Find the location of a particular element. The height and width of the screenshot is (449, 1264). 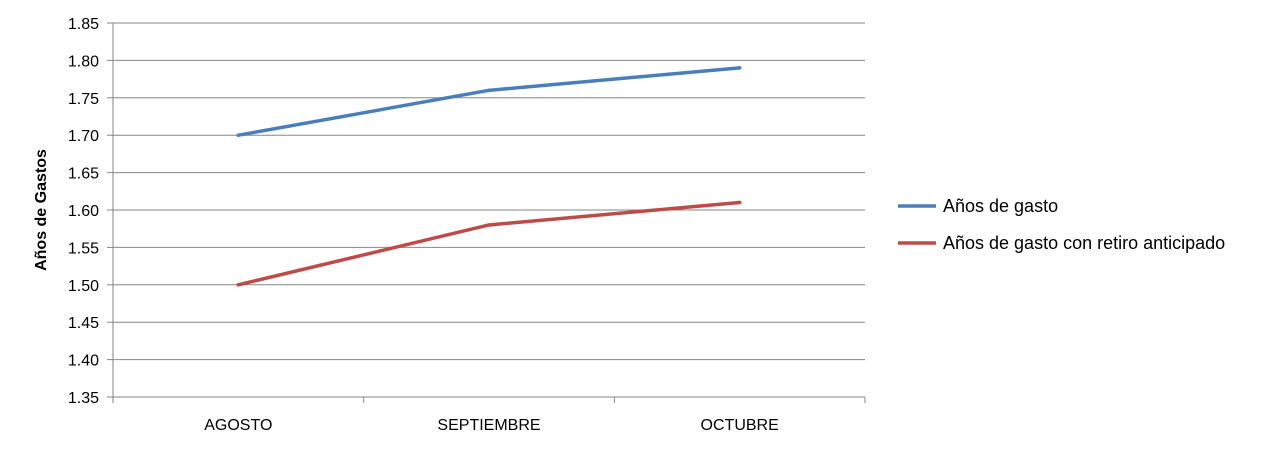

x-tick-label: OCTUBRE is located at coordinates (740, 425).